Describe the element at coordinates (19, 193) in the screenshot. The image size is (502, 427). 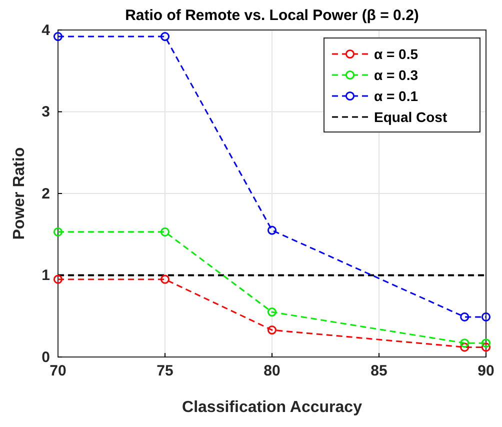
I see `y-axis-title: Power Ratio` at that location.